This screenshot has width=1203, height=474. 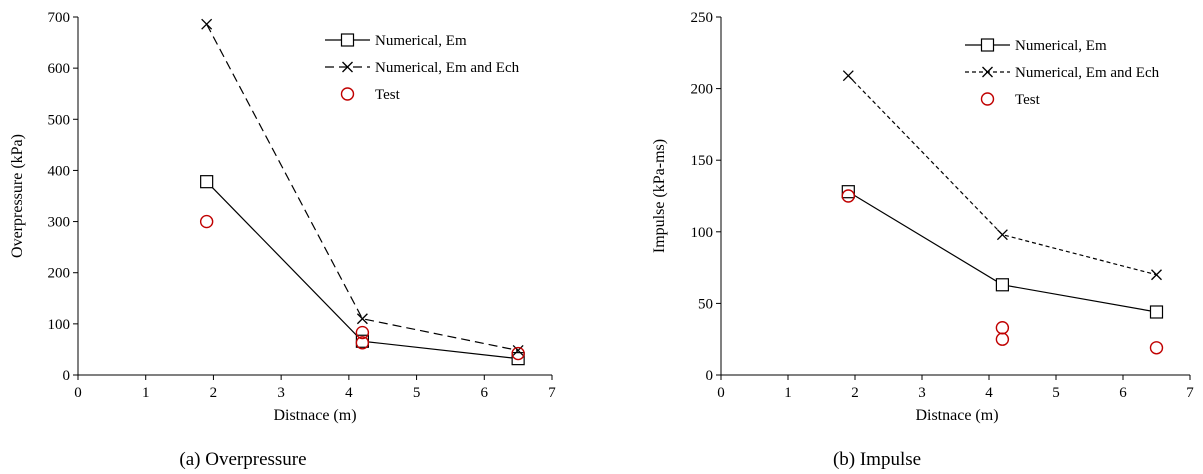 I want to click on y-axis-label: Impulse (kPa-ms), so click(x=659, y=196).